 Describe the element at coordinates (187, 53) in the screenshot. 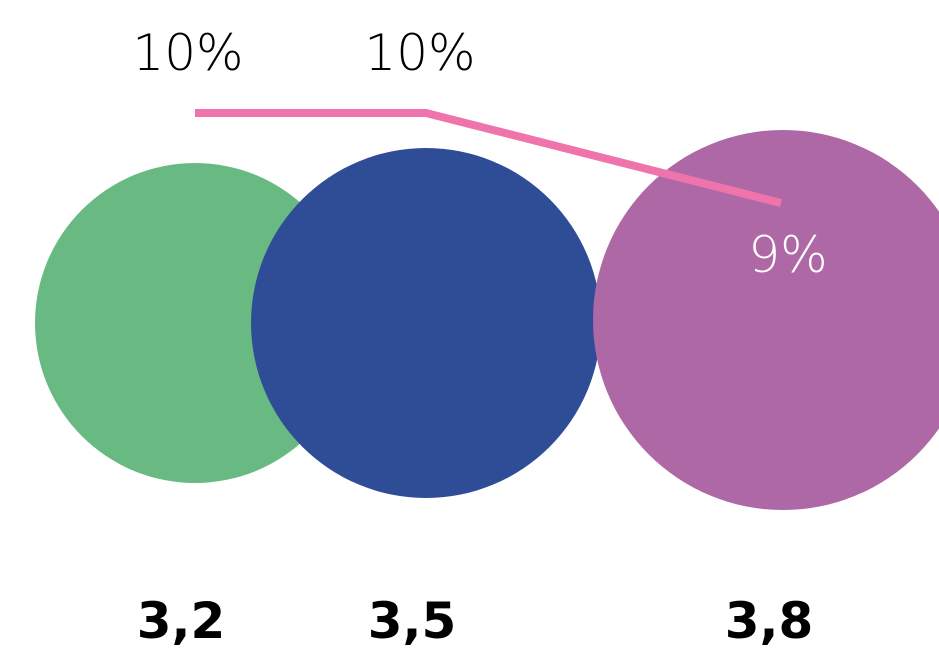

I see `percent-label-1: 10%` at that location.